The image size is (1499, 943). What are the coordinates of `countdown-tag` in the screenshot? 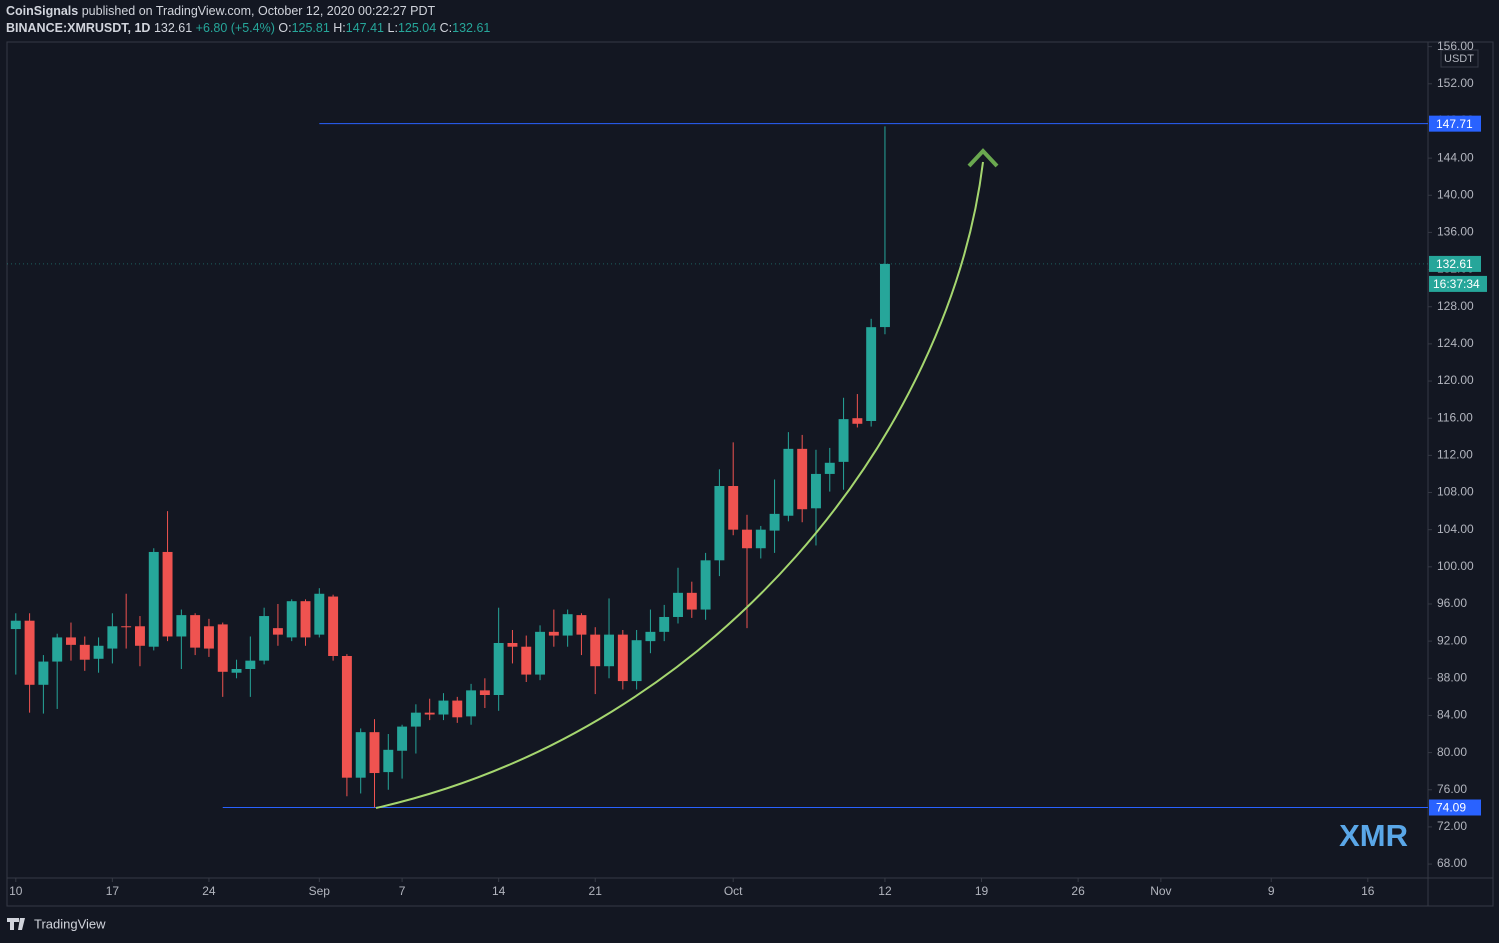 It's located at (1458, 283).